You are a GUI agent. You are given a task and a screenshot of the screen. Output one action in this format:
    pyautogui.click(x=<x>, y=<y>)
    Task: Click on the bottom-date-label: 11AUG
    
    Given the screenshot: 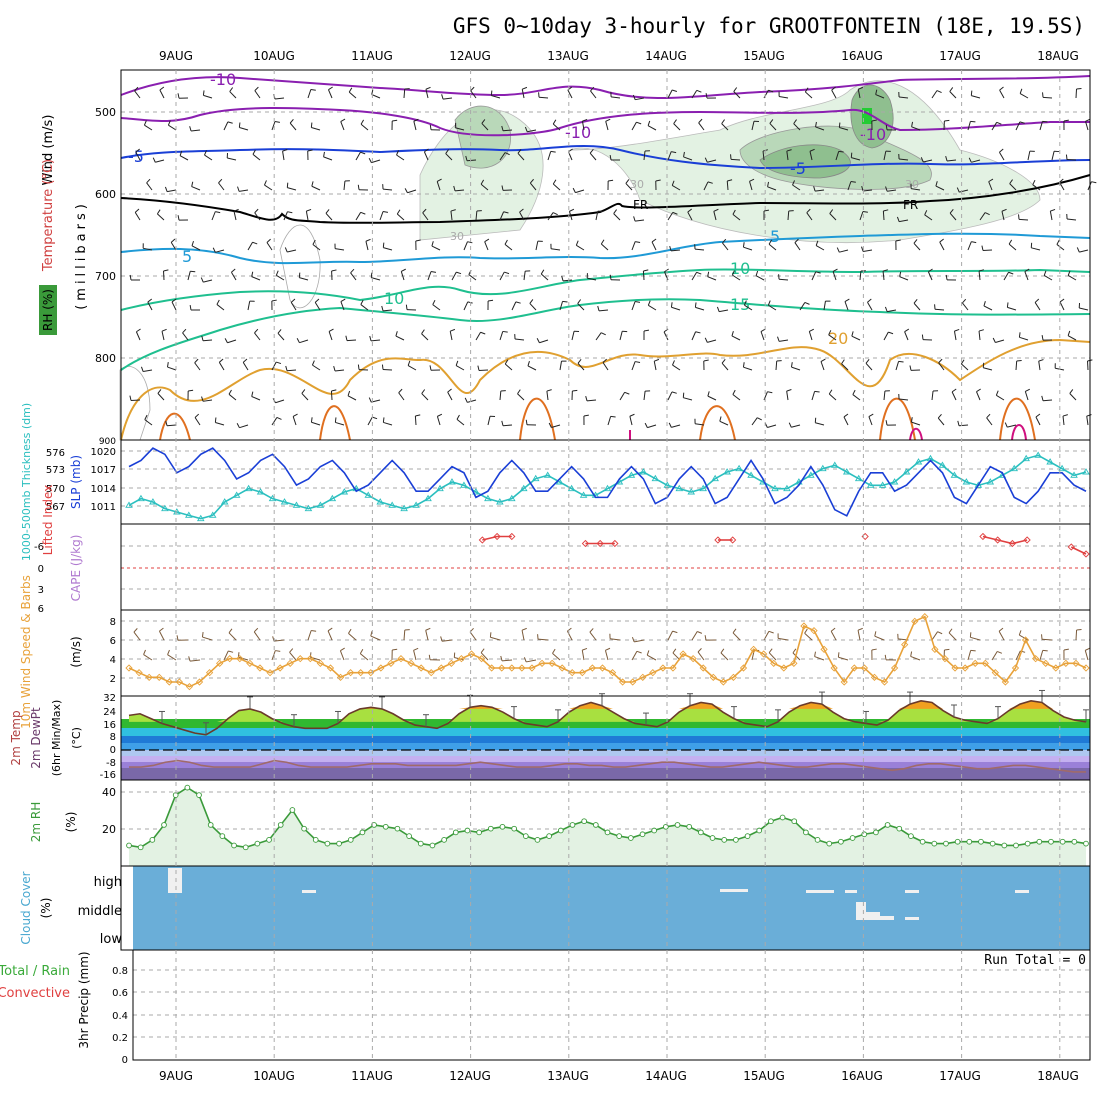 What is the action you would take?
    pyautogui.click(x=372, y=1076)
    